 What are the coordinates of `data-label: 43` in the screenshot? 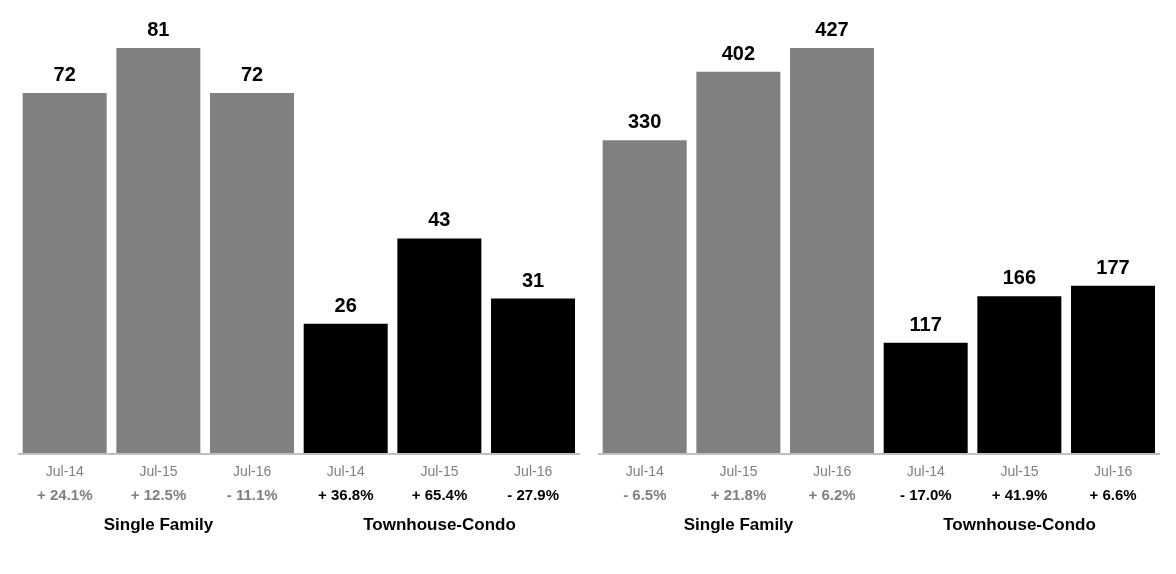 It's located at (439, 219).